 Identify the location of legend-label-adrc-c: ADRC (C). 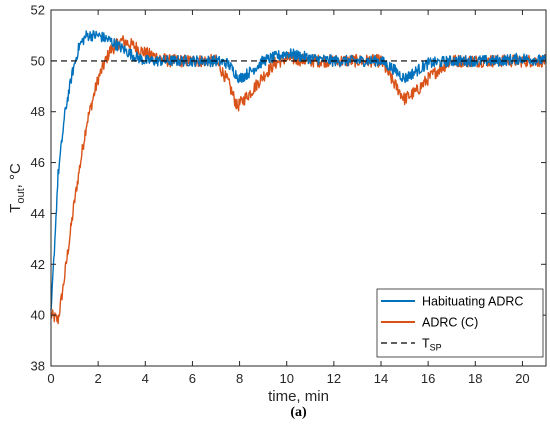
(450, 323).